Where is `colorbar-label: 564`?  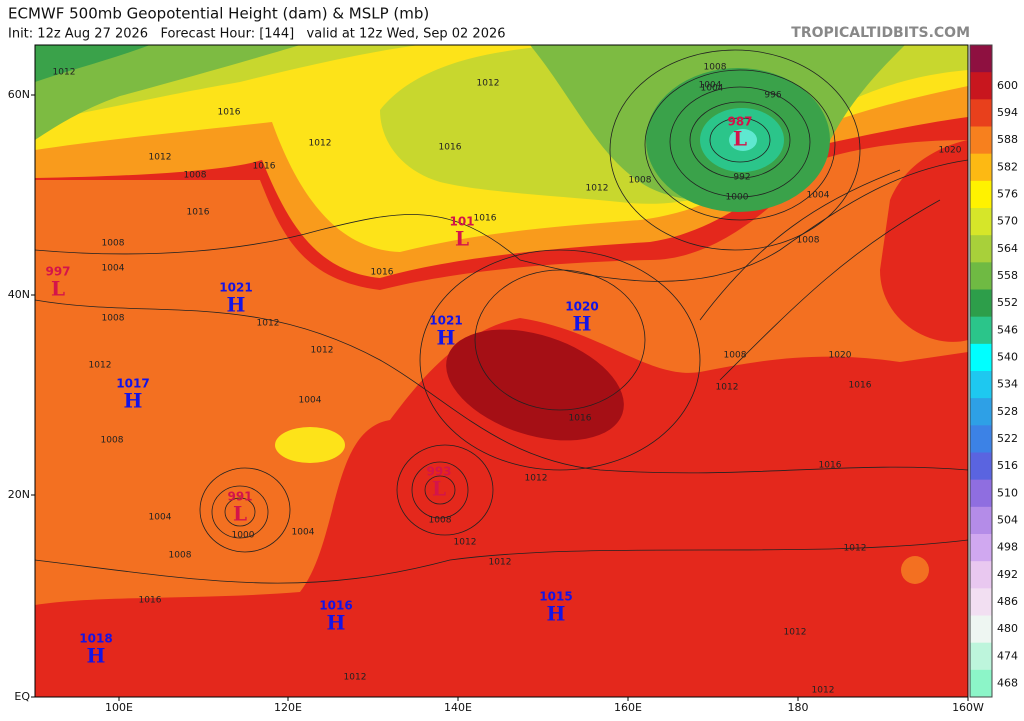
colorbar-label: 564 is located at coordinates (1007, 248).